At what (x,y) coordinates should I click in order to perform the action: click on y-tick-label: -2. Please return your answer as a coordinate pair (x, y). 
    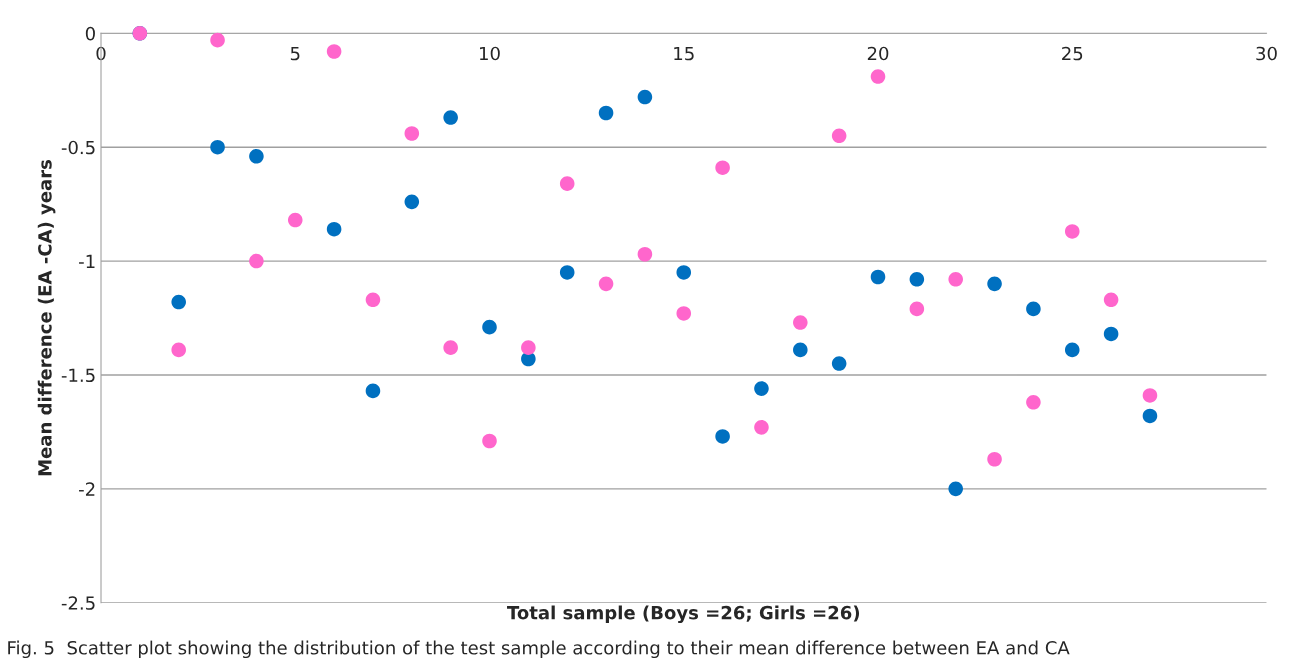
    Looking at the image, I should click on (87, 489).